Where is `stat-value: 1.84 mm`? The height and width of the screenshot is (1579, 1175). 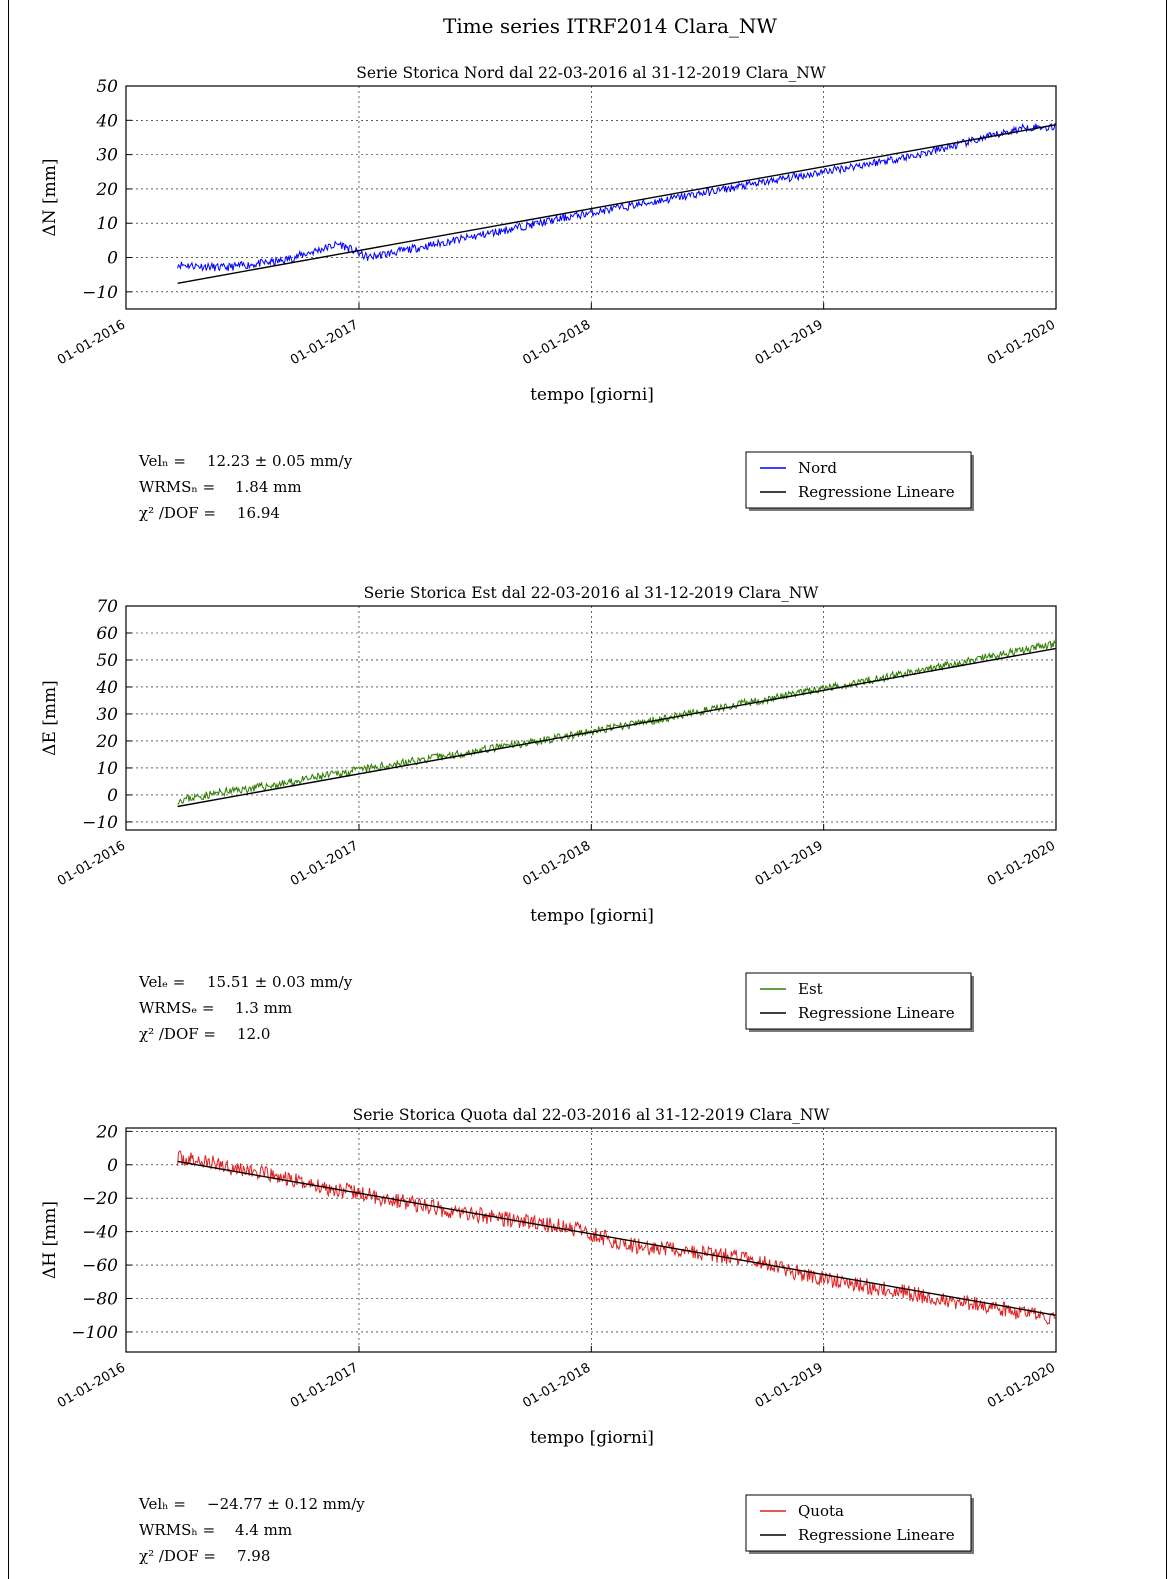
stat-value: 1.84 mm is located at coordinates (268, 487).